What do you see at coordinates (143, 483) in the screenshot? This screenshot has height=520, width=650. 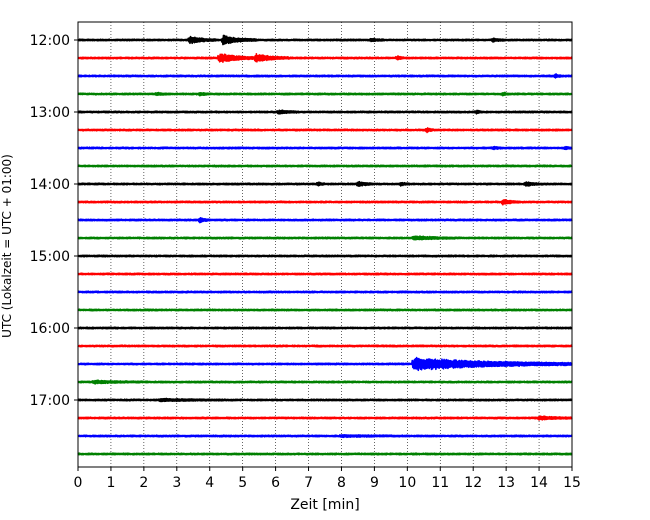 I see `x-tick-label: 2` at bounding box center [143, 483].